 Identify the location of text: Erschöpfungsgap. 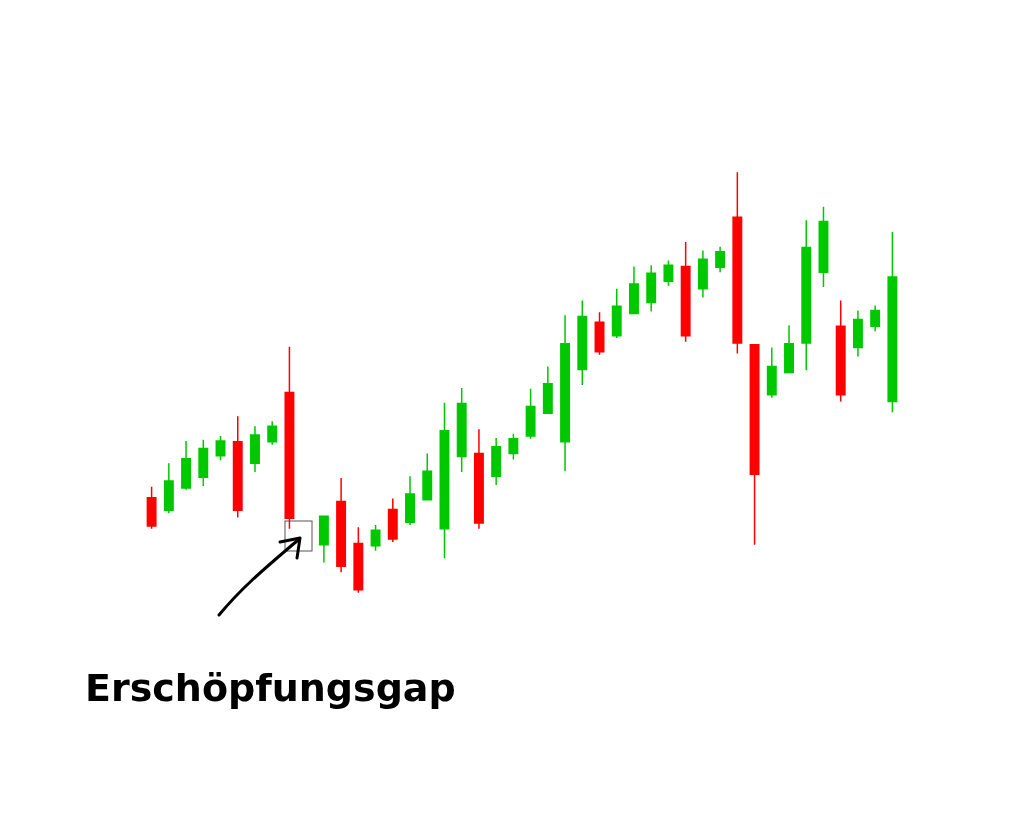
(270, 688).